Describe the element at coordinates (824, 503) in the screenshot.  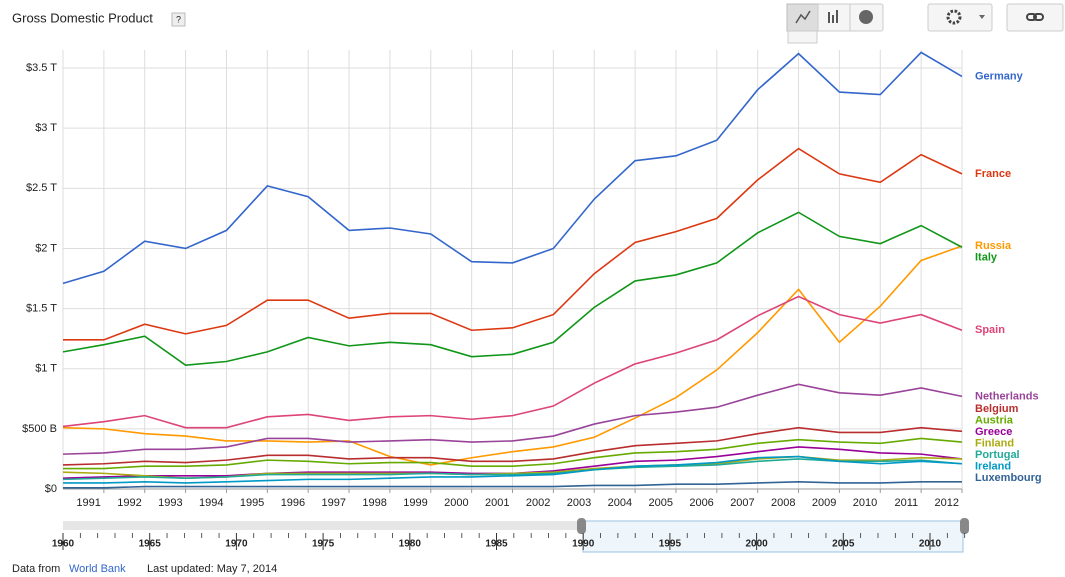
I see `x-tick-label: 2009` at that location.